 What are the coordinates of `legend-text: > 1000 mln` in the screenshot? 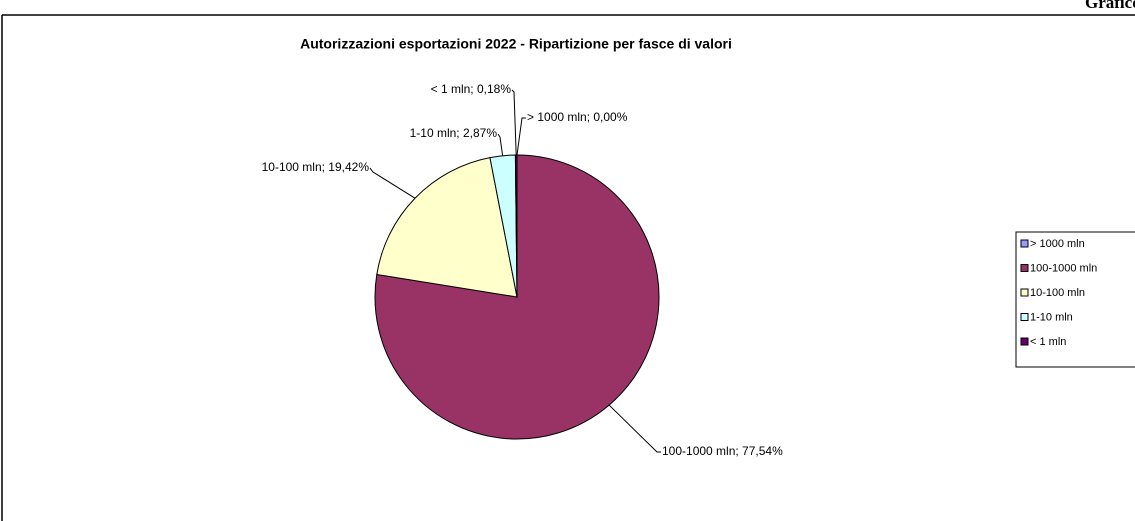 It's located at (1057, 244).